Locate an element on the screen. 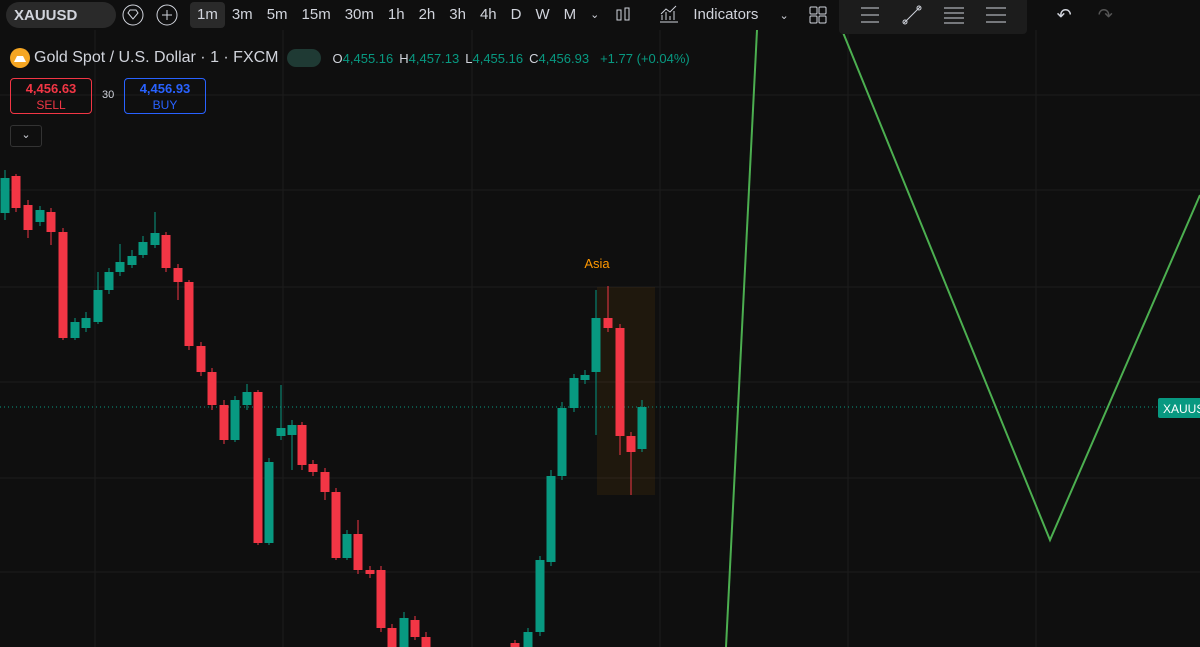 The image size is (1200, 647). status-badge is located at coordinates (303, 58).